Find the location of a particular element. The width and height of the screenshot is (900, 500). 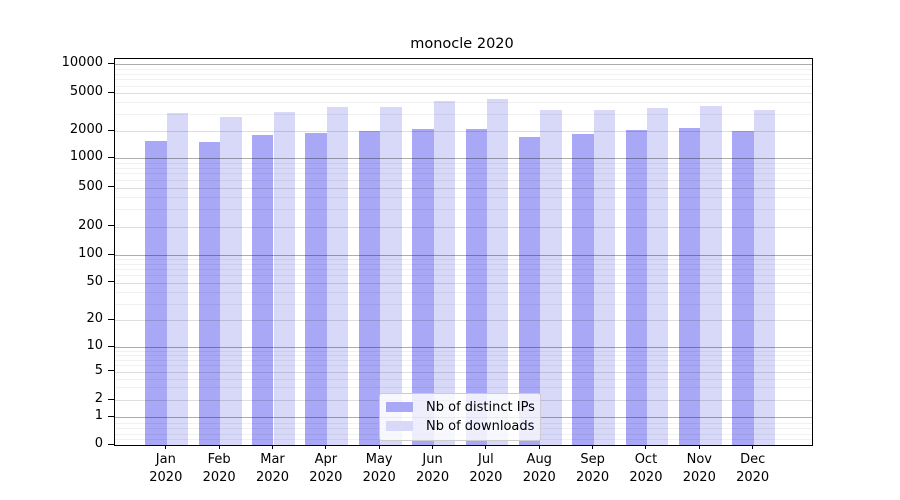

x-tick-label: Jan 2020 is located at coordinates (166, 468).